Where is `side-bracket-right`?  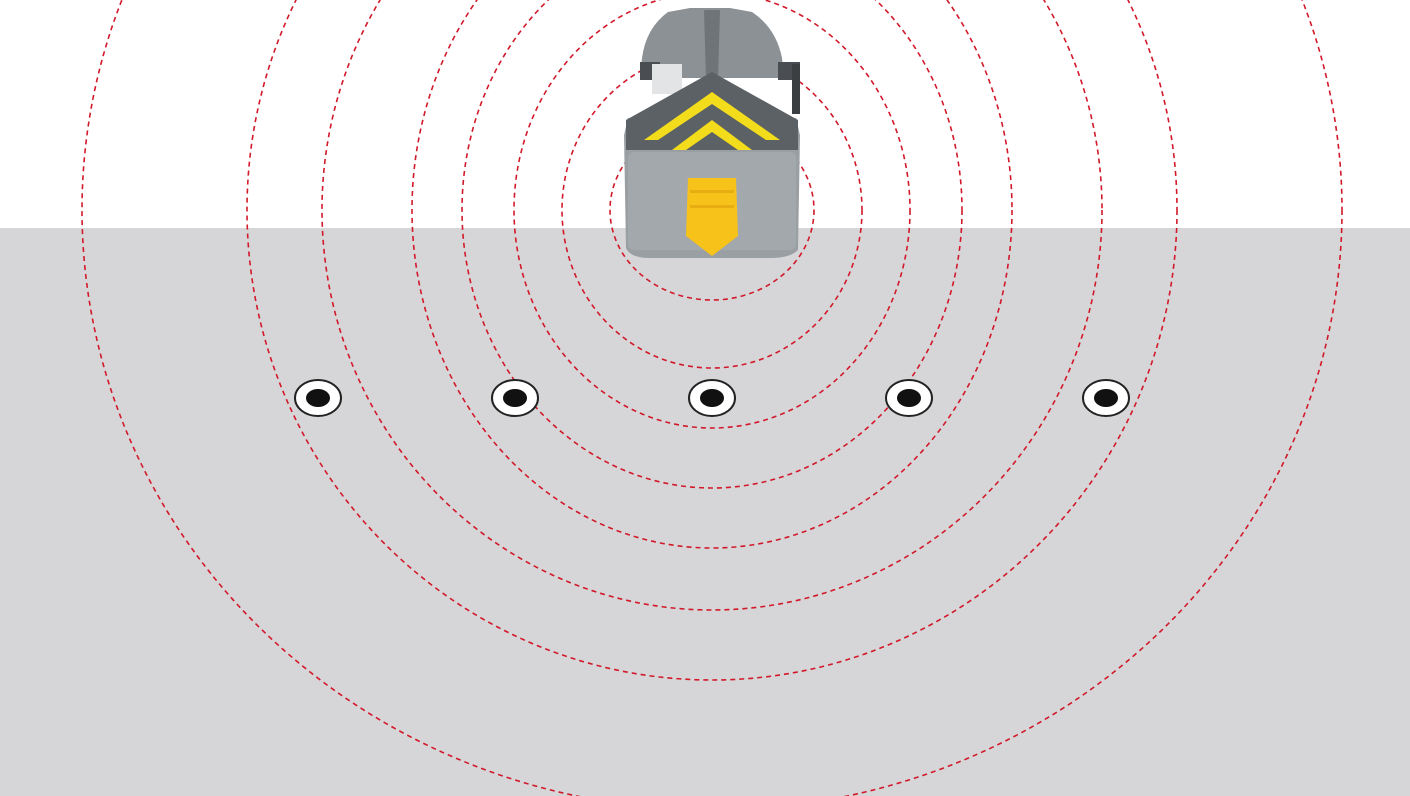
side-bracket-right is located at coordinates (796, 89).